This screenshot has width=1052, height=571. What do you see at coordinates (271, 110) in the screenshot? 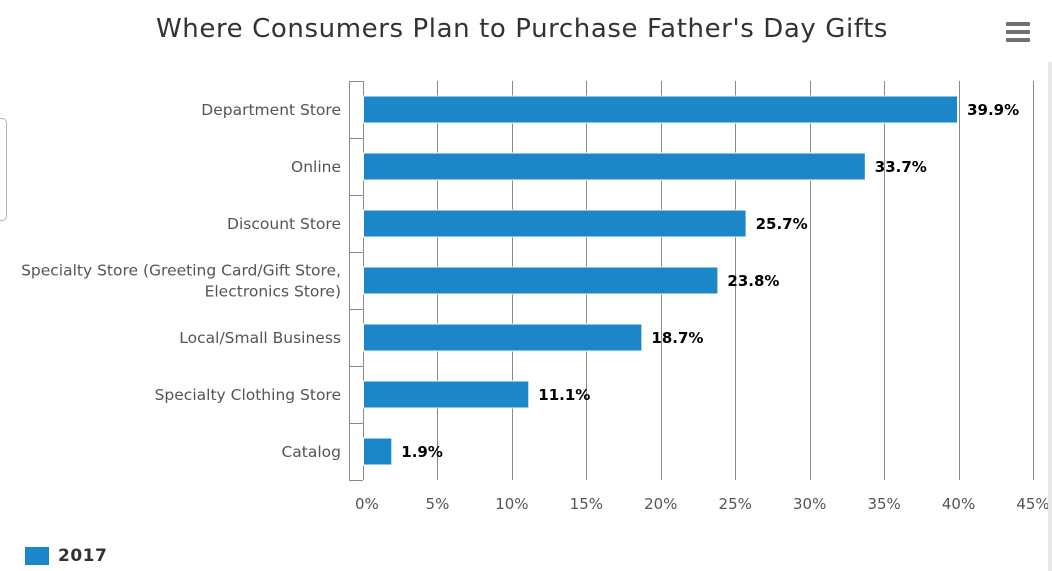
I see `category-label: Department Store` at bounding box center [271, 110].